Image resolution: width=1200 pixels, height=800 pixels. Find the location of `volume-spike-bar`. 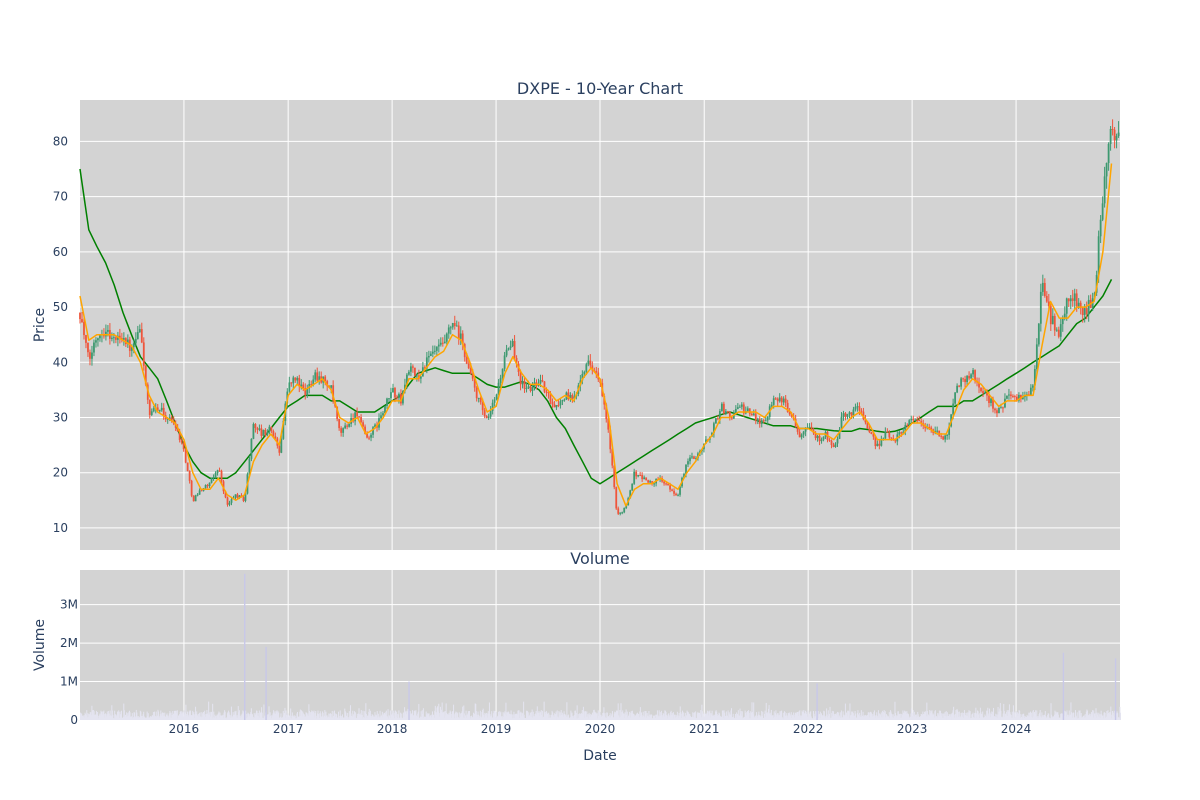

volume-spike-bar is located at coordinates (409, 700).